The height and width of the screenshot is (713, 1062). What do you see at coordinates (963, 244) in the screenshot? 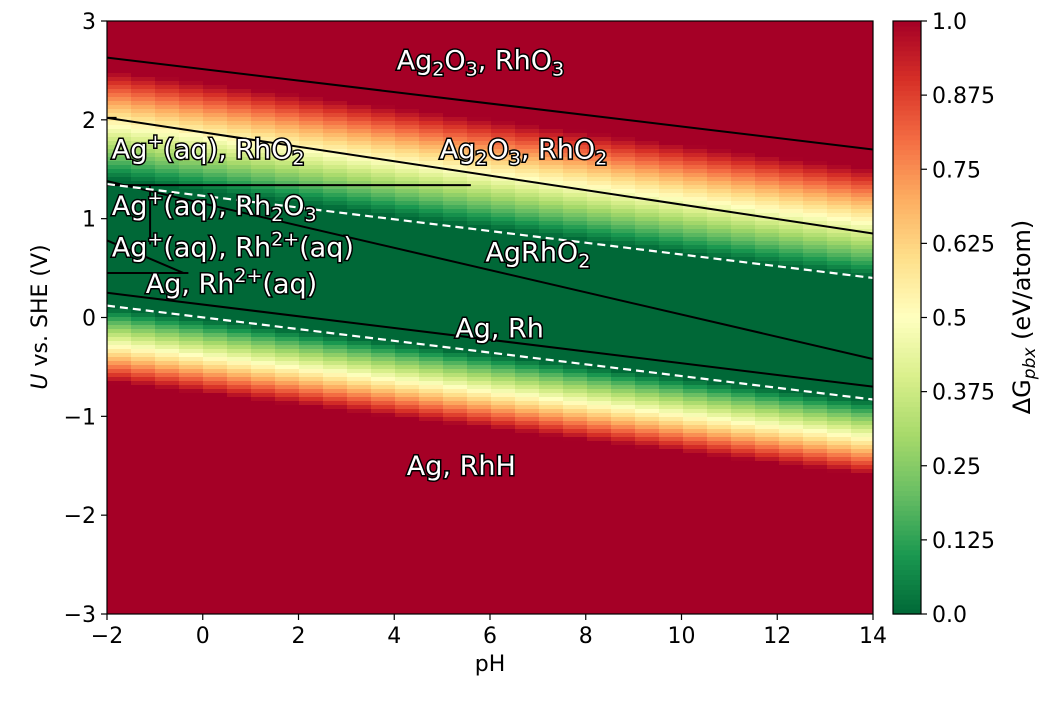
I see `colorbar-tick-label: 0.625` at bounding box center [963, 244].